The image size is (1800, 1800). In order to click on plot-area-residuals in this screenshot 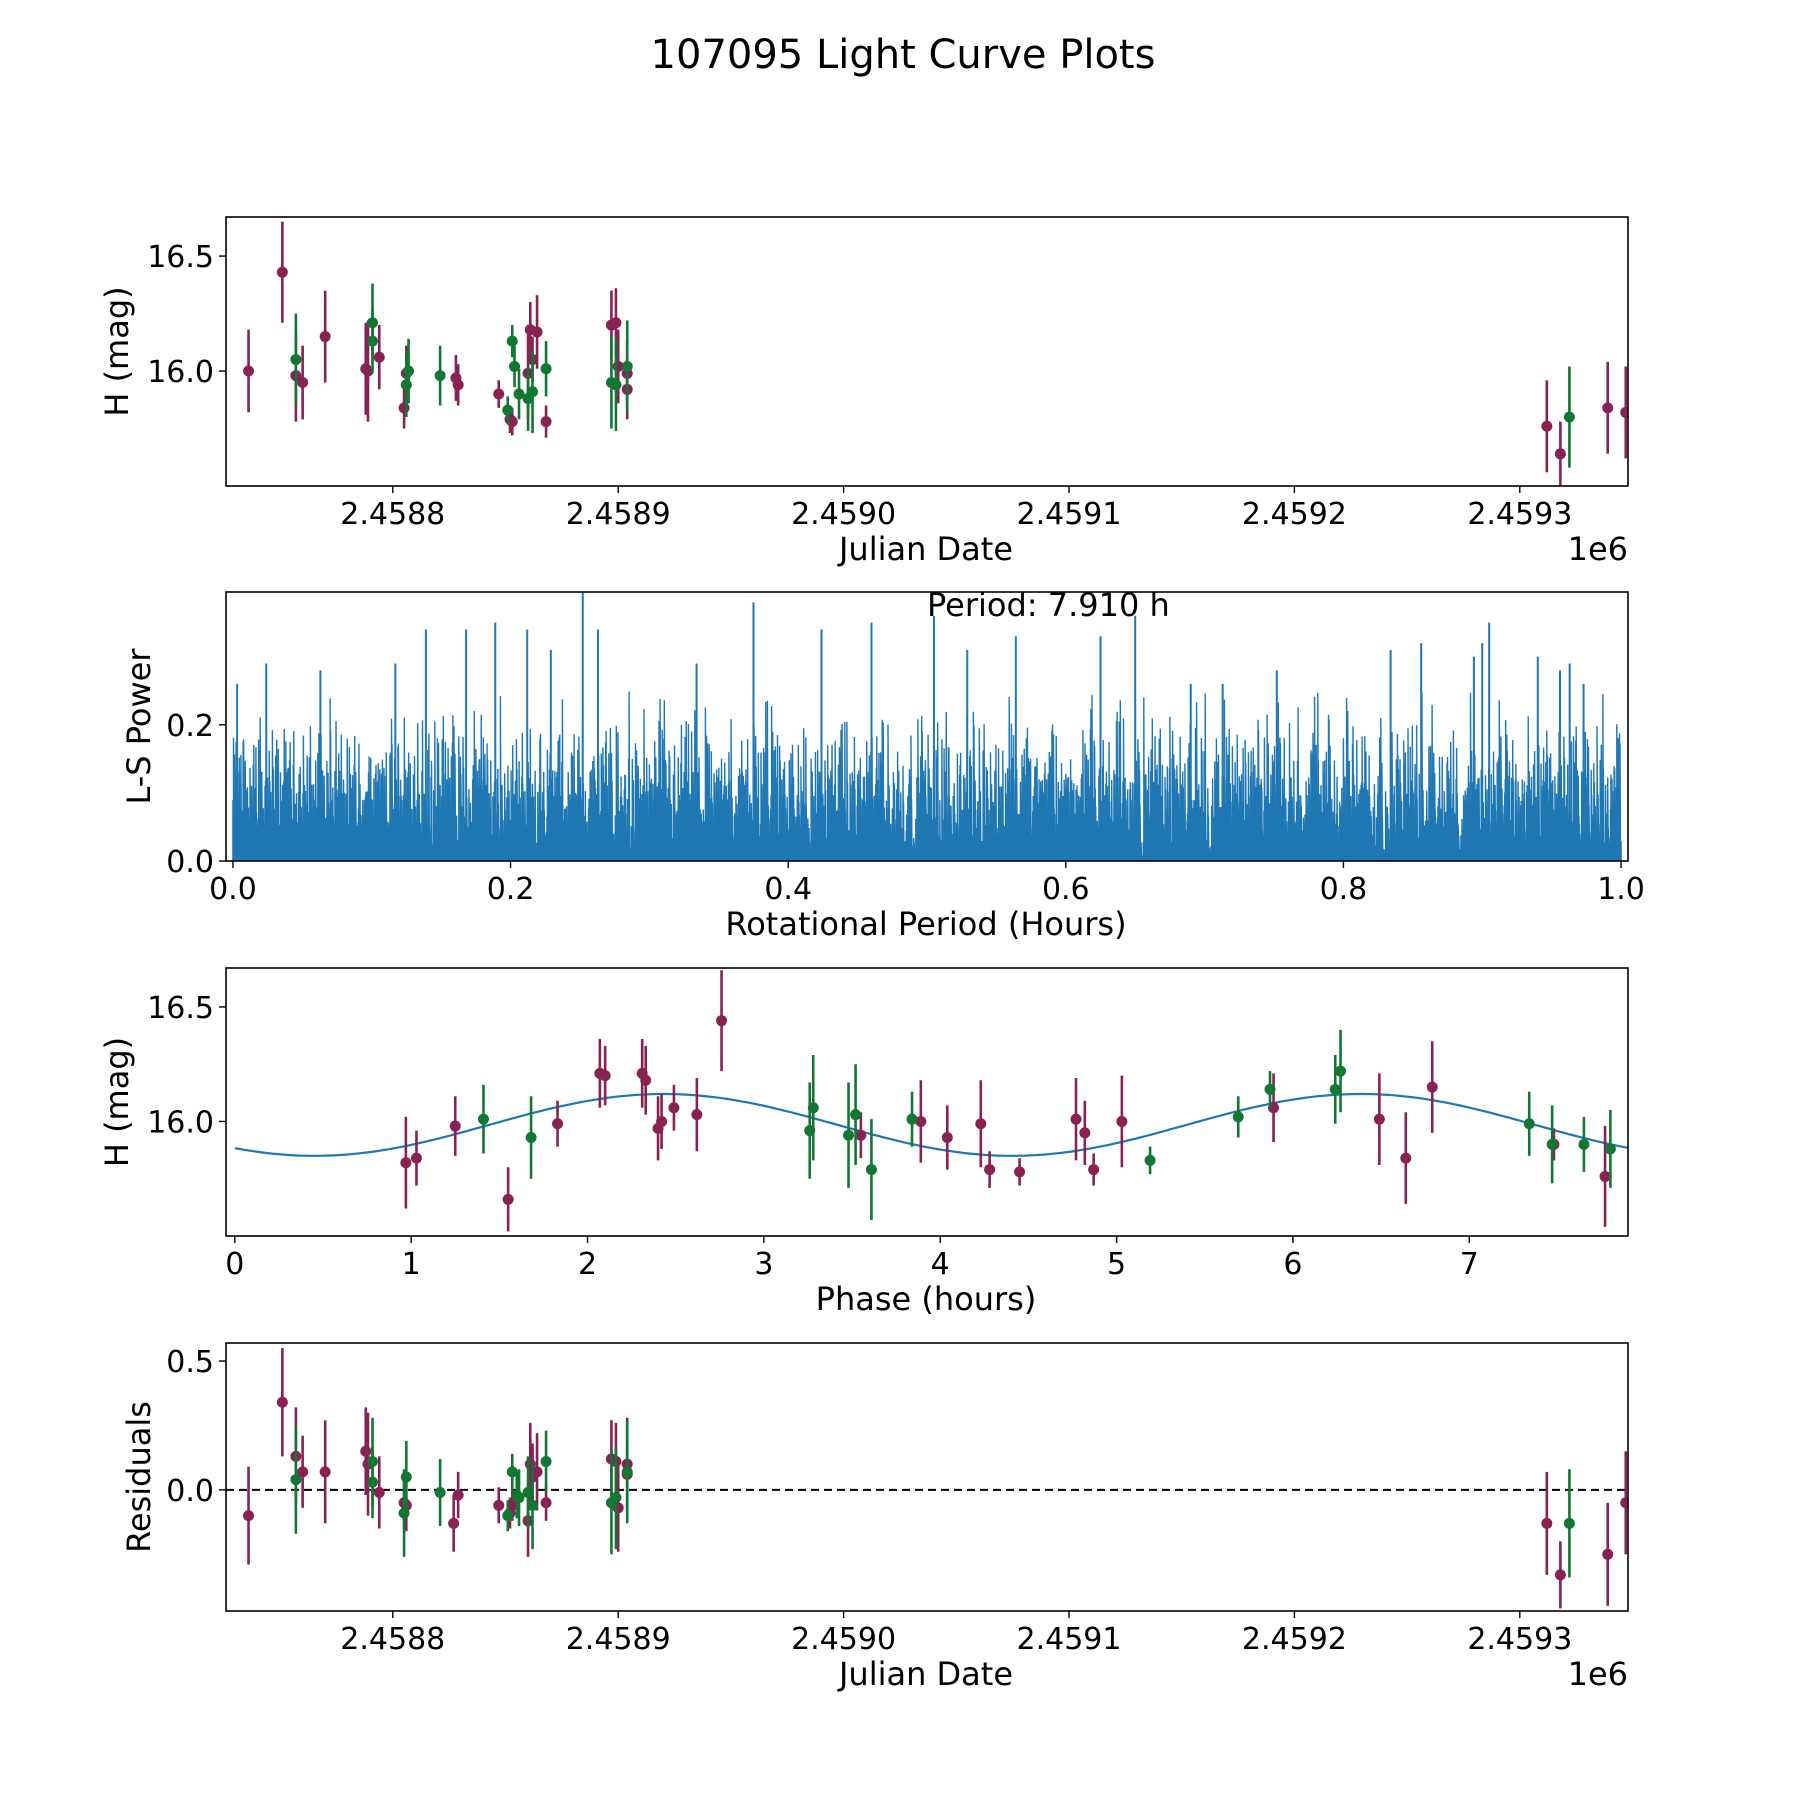, I will do `click(927, 1478)`.